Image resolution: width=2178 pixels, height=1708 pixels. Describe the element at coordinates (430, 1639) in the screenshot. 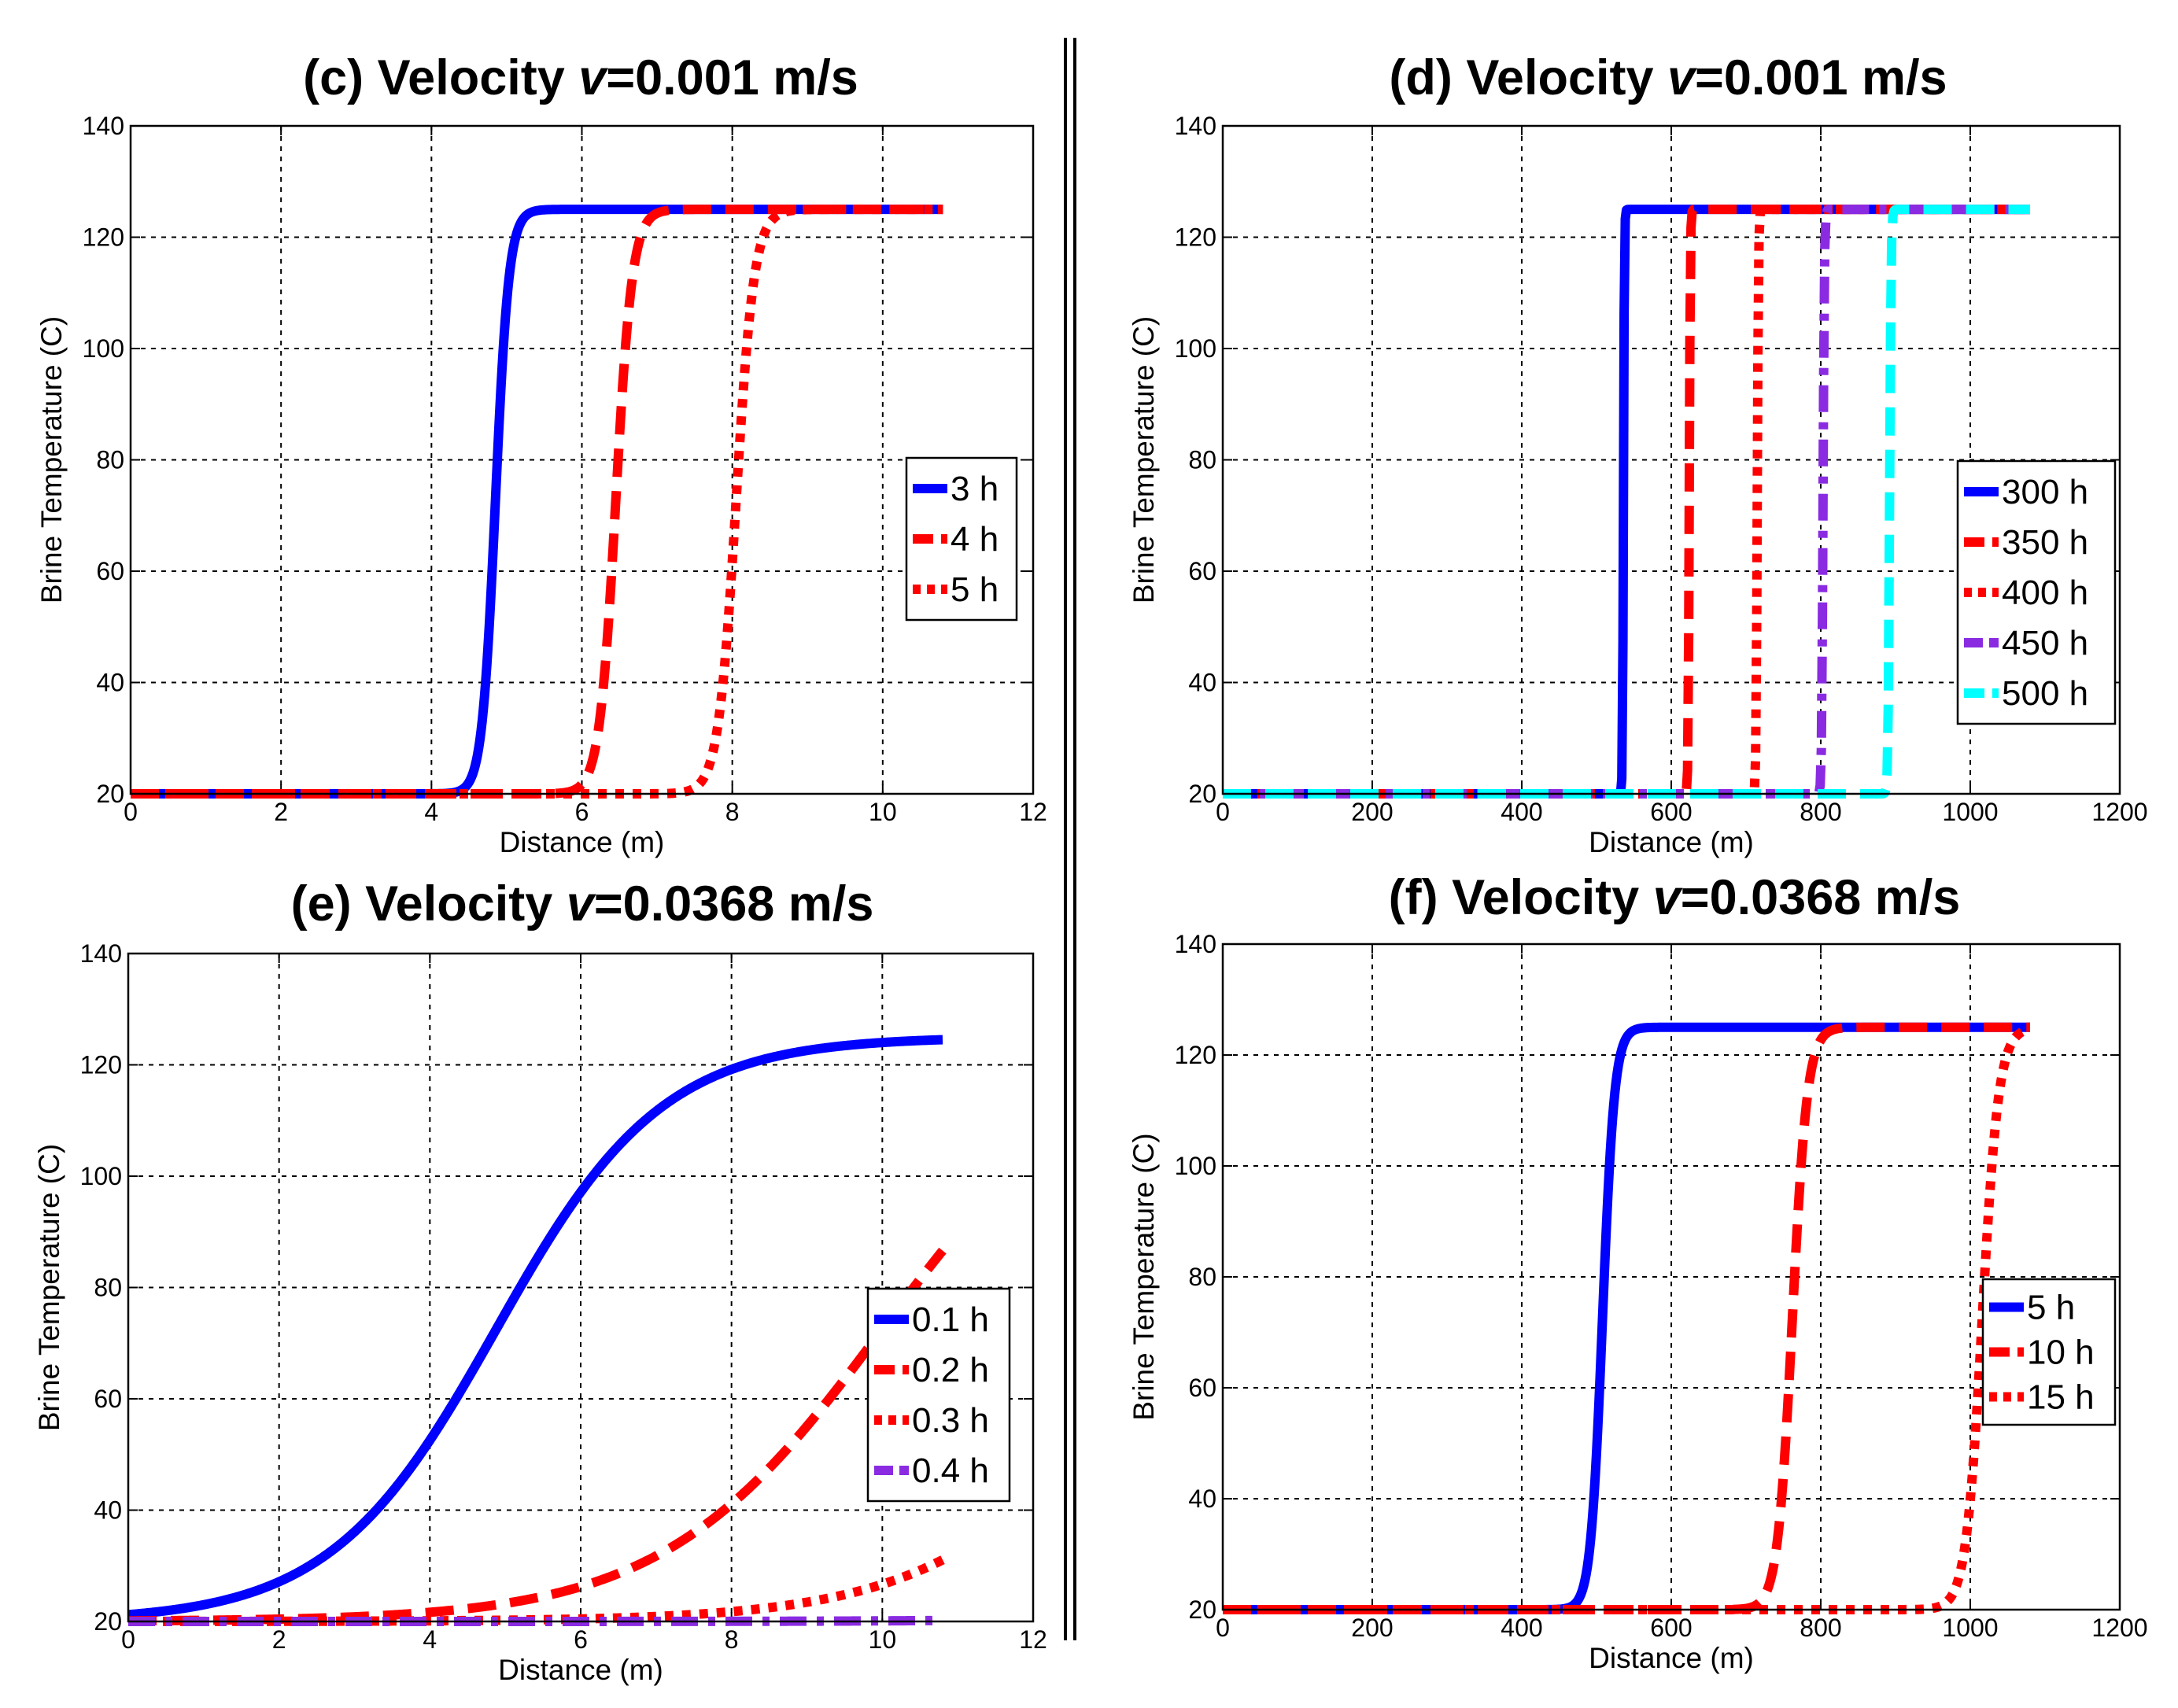

I see `x-tick-label: 4` at that location.